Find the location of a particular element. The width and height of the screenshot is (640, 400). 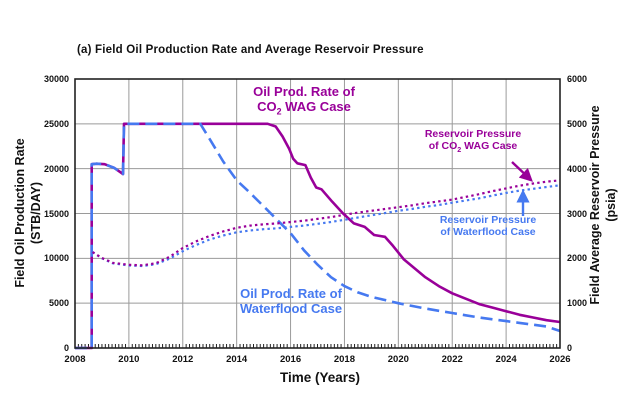

annotation-wf-pressure-line2: of Waterflood Case is located at coordinates (488, 232).